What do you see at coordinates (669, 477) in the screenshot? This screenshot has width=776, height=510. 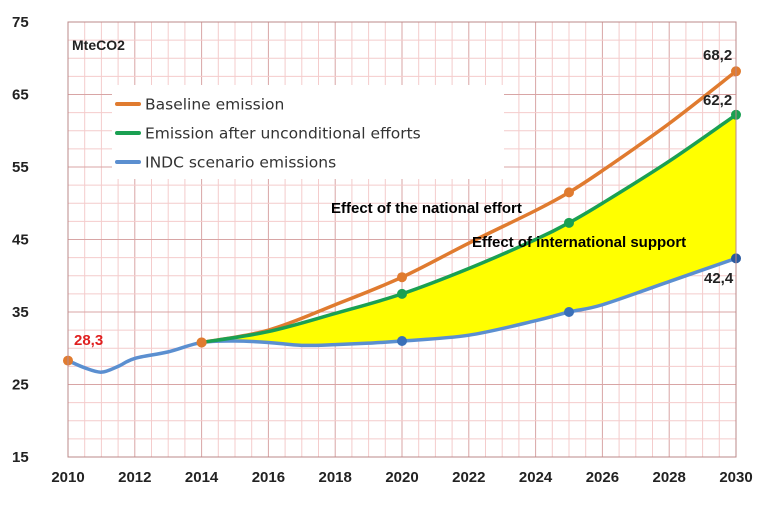 I see `x-tick-label: 2028` at bounding box center [669, 477].